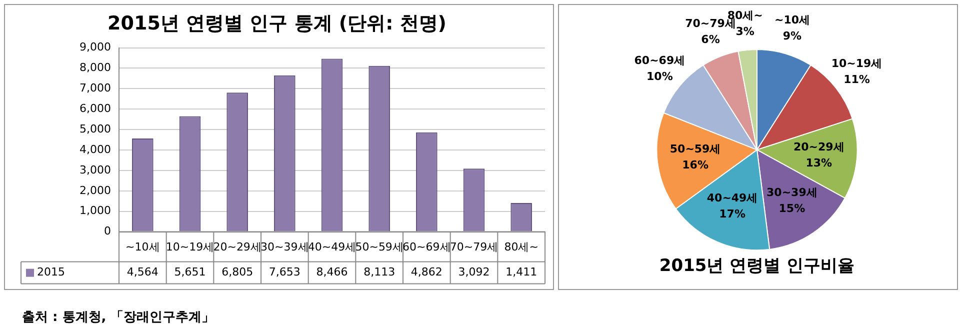  What do you see at coordinates (522, 272) in the screenshot?
I see `data-label: 1,411` at bounding box center [522, 272].